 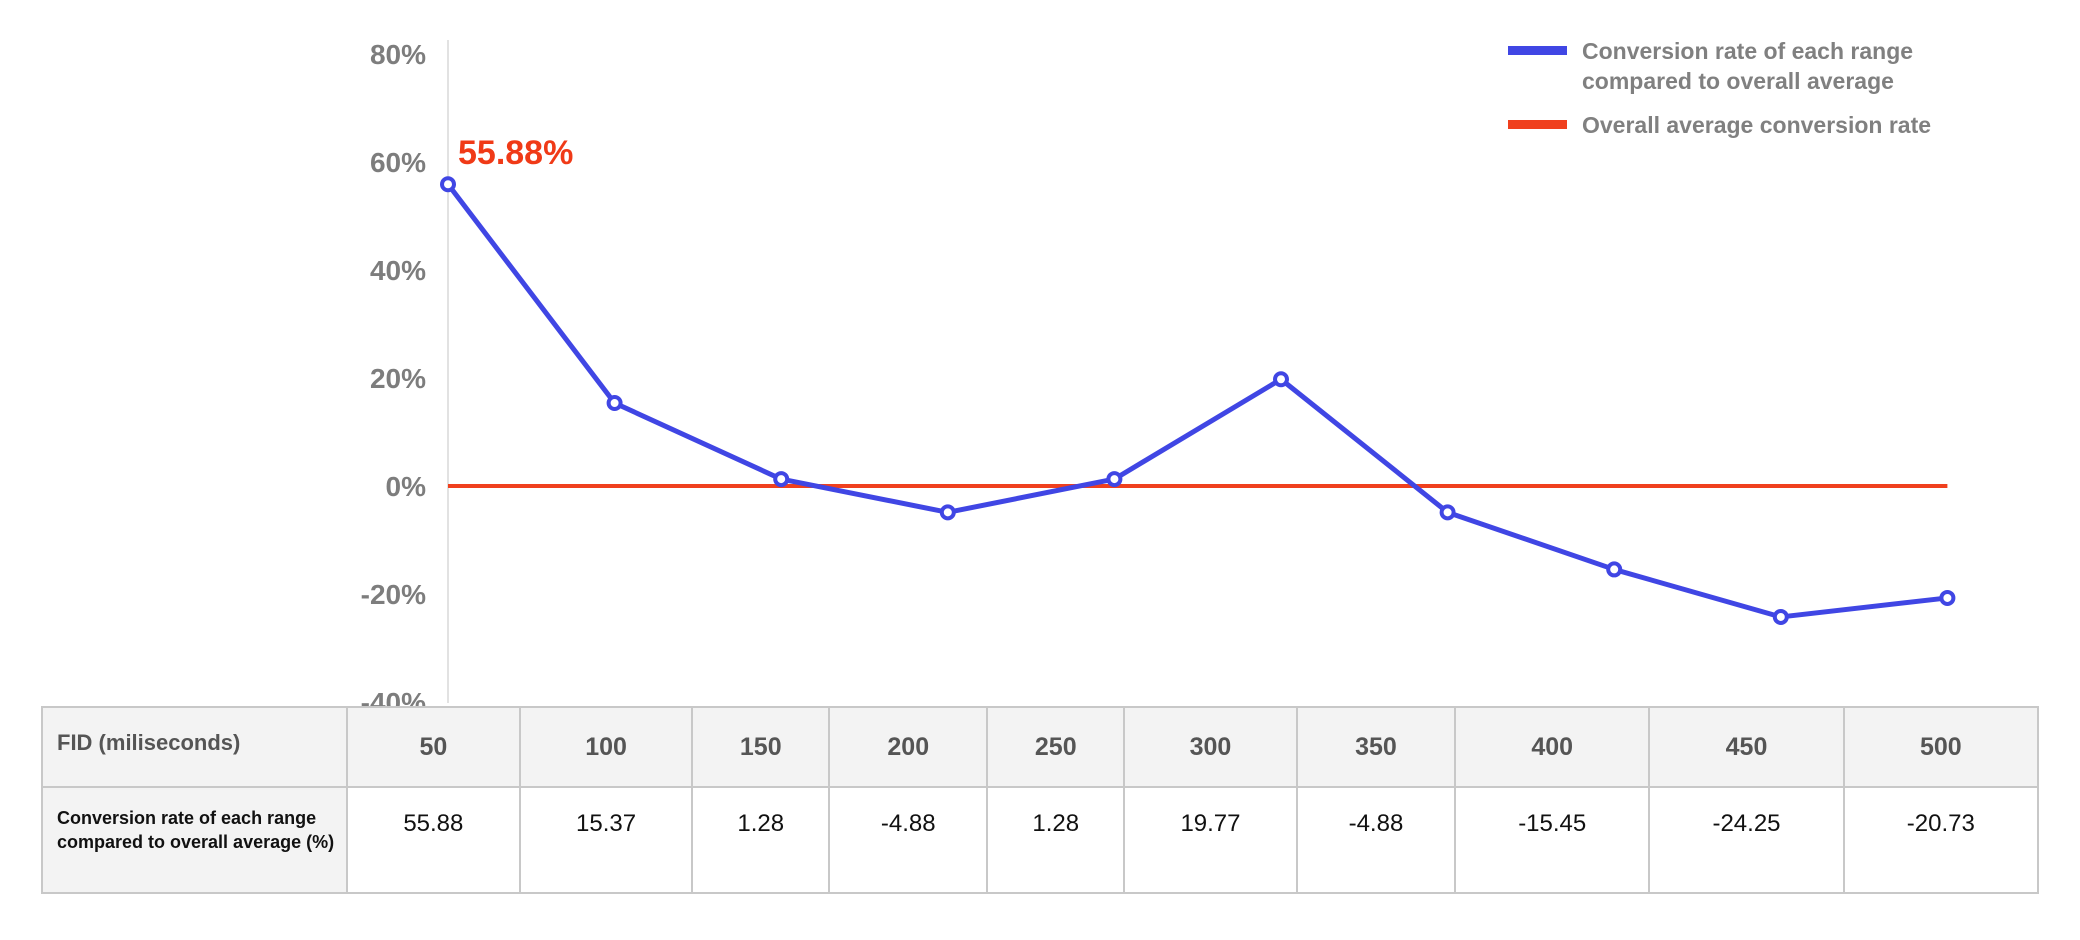 I want to click on y-tick-label: -40%, so click(x=393, y=696).